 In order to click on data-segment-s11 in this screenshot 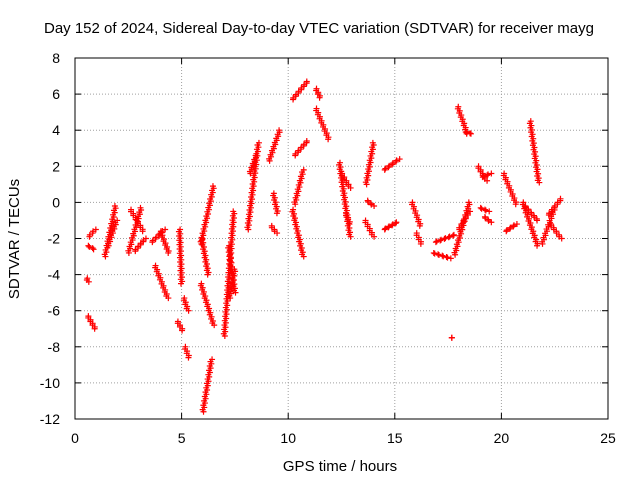, I will do `click(162, 282)`.